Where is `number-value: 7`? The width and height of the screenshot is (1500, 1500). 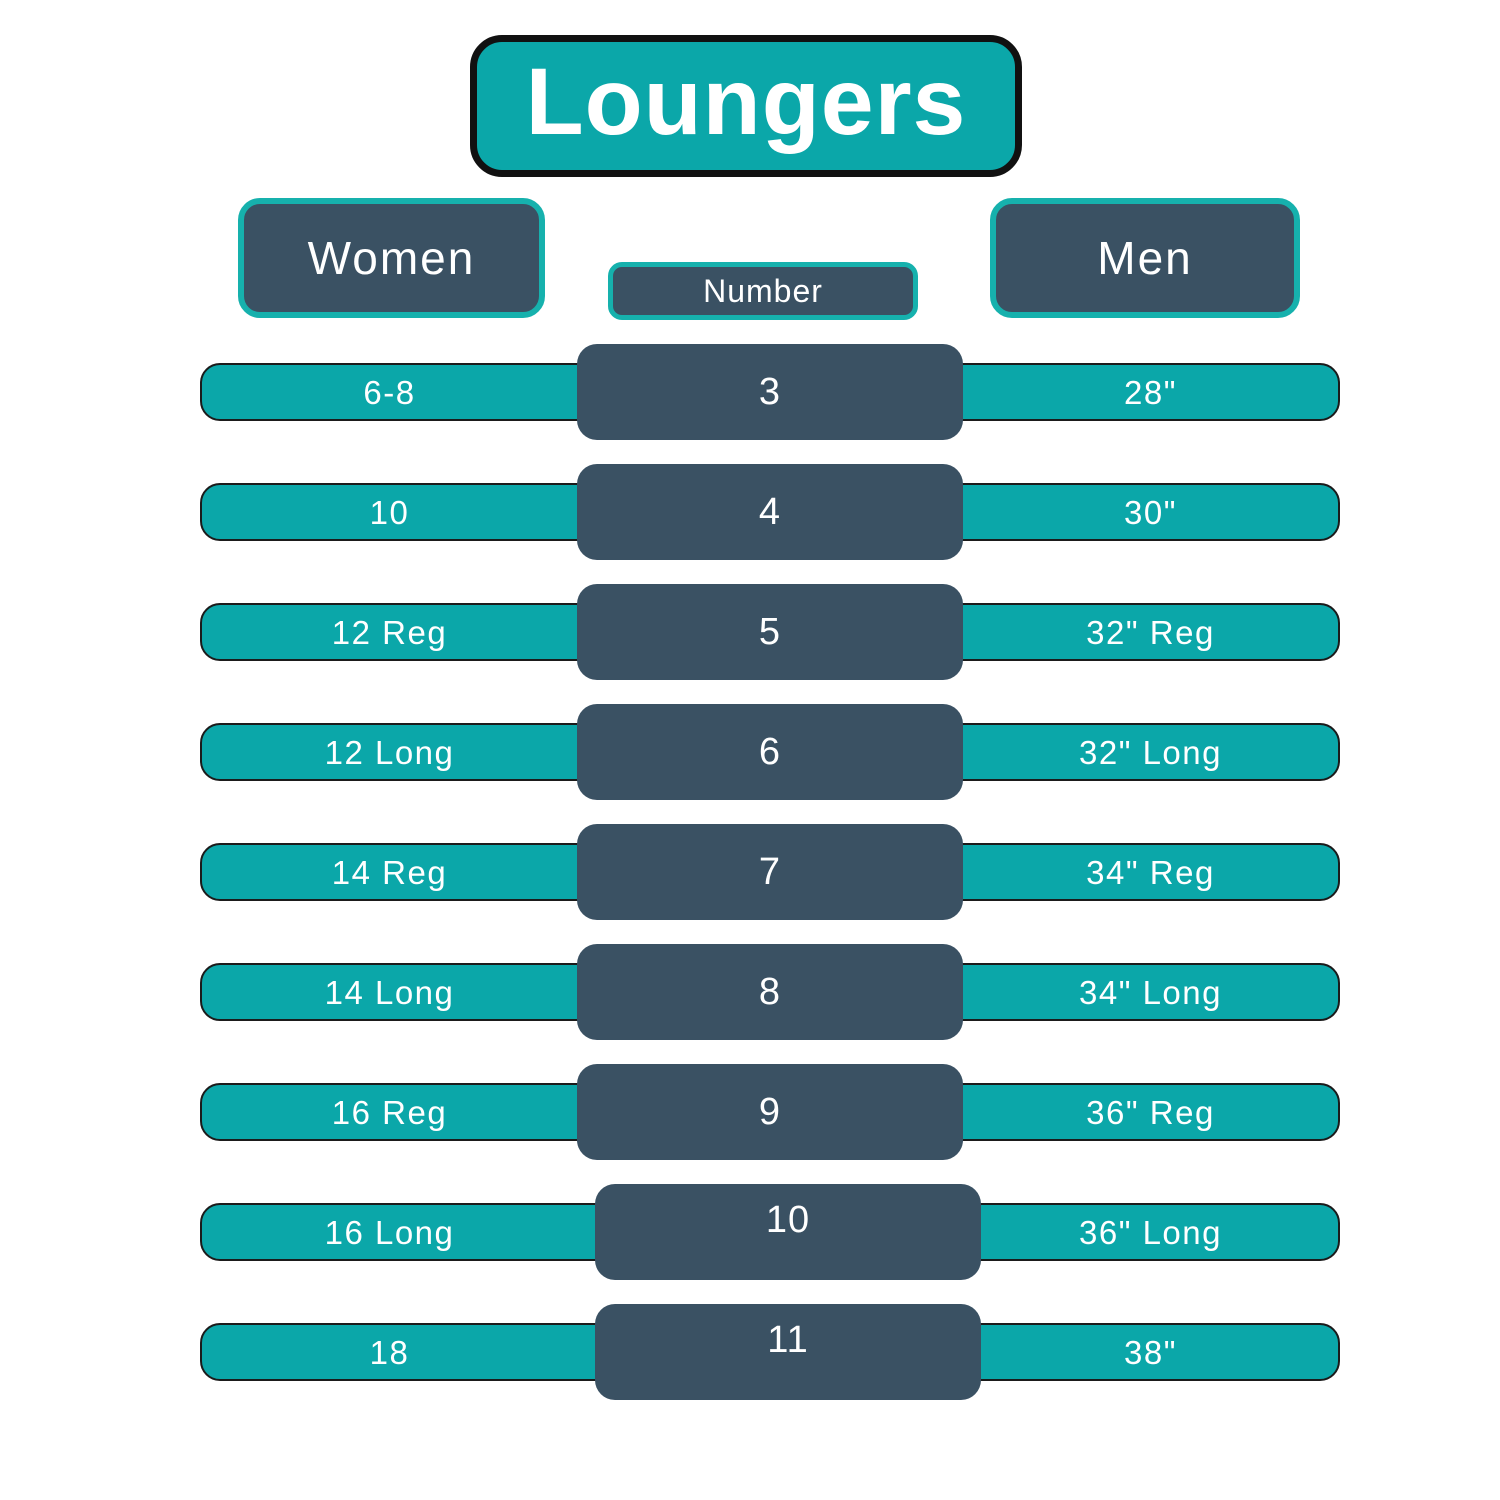
number-value: 7 is located at coordinates (770, 871).